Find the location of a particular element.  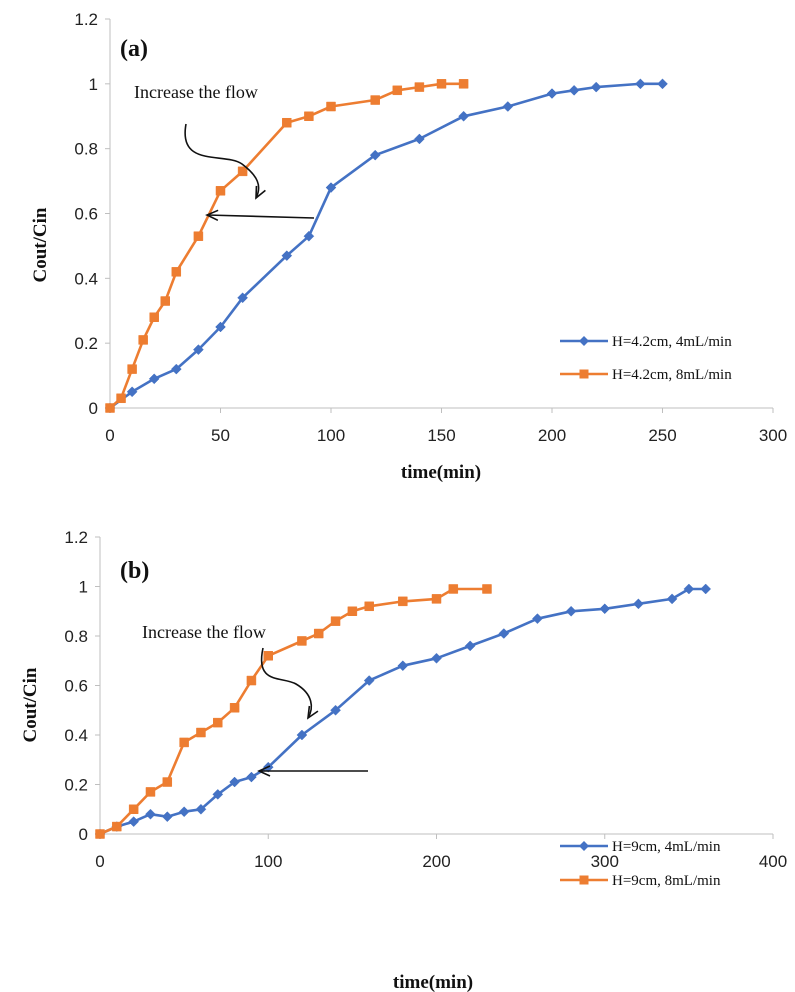

panel-b-annotation: Increase the flow is located at coordinates (204, 632).